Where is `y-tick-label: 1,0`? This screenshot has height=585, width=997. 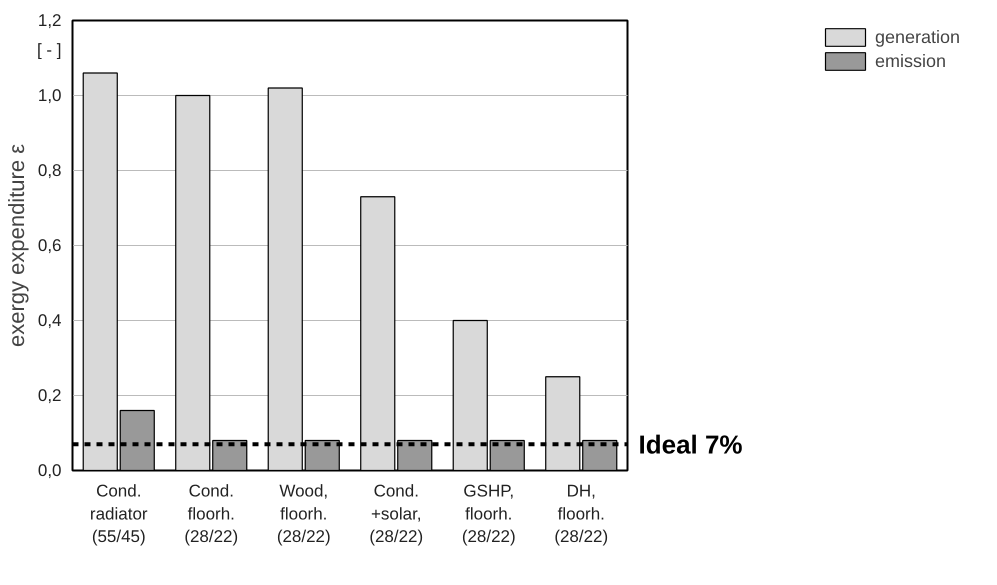
y-tick-label: 1,0 is located at coordinates (50, 95).